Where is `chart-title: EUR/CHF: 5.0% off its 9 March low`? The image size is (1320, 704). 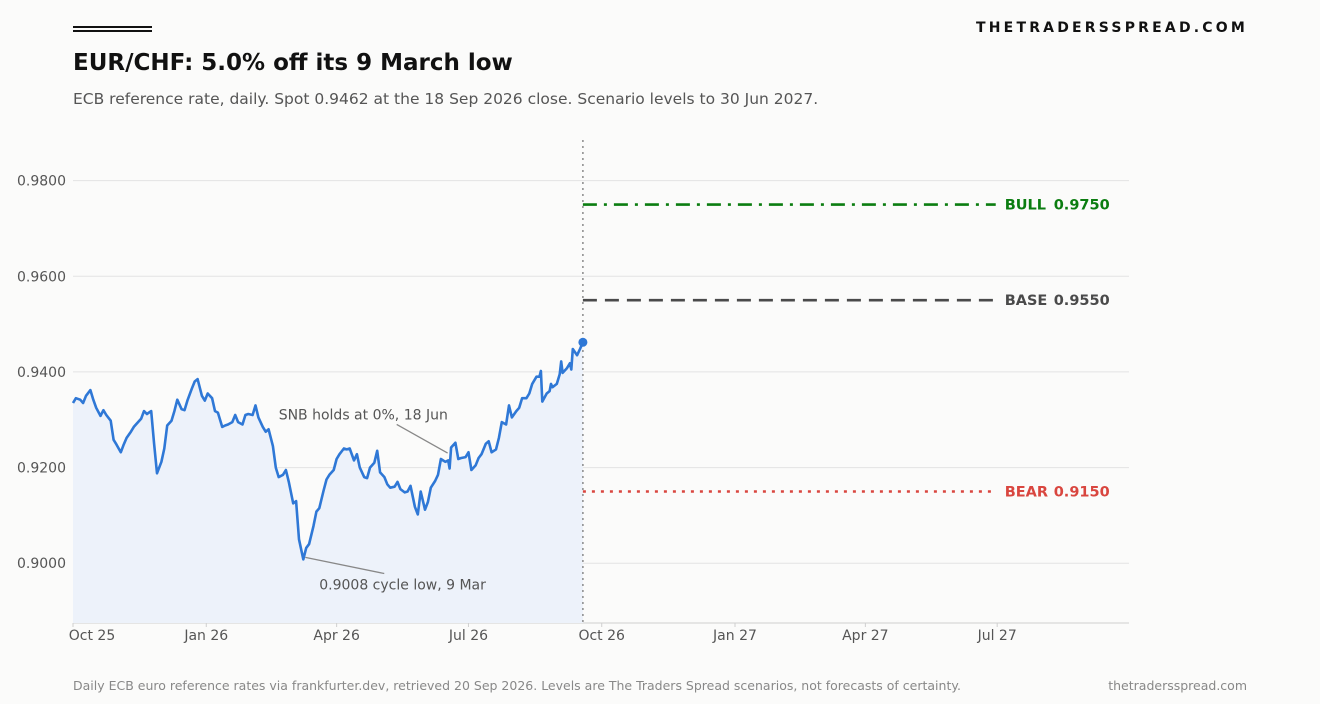 chart-title: EUR/CHF: 5.0% off its 9 March low is located at coordinates (293, 63).